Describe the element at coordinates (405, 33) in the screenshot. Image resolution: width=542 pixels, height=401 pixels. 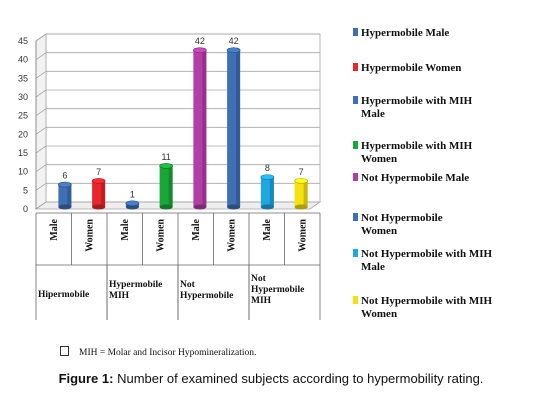
I see `legend-label: Hypermobile Male` at that location.